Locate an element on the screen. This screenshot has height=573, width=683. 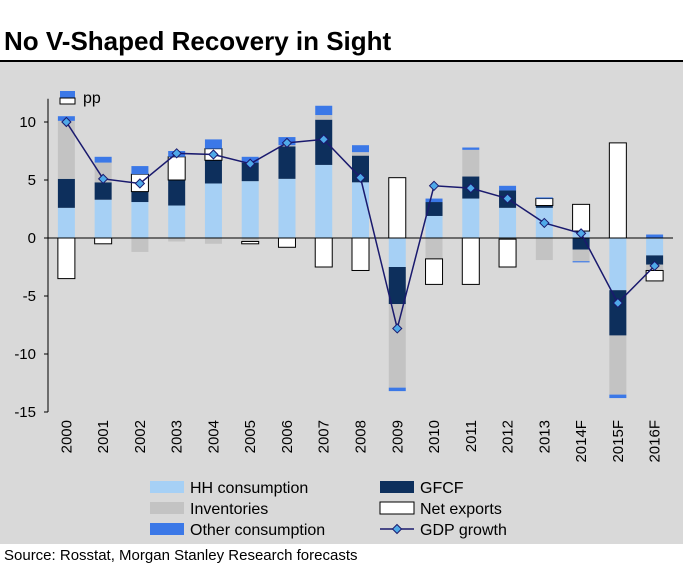
bar-inventories-2000 is located at coordinates (66, 149).